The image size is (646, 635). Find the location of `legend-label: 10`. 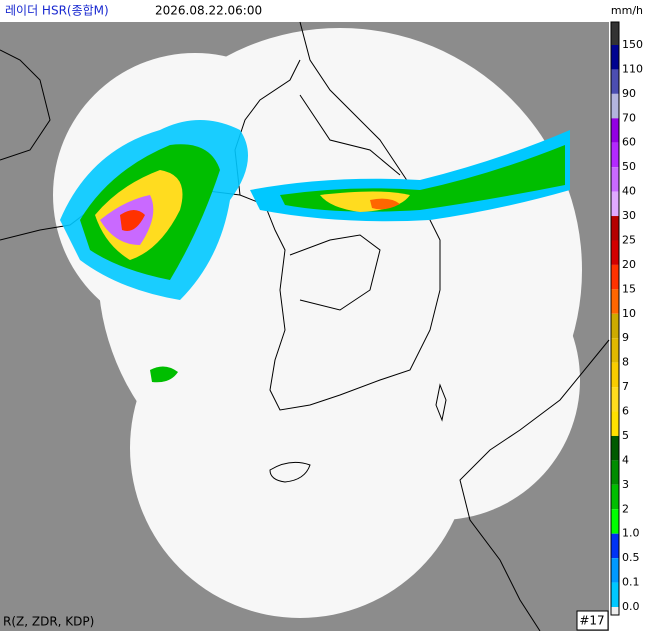

legend-label: 10 is located at coordinates (629, 313).